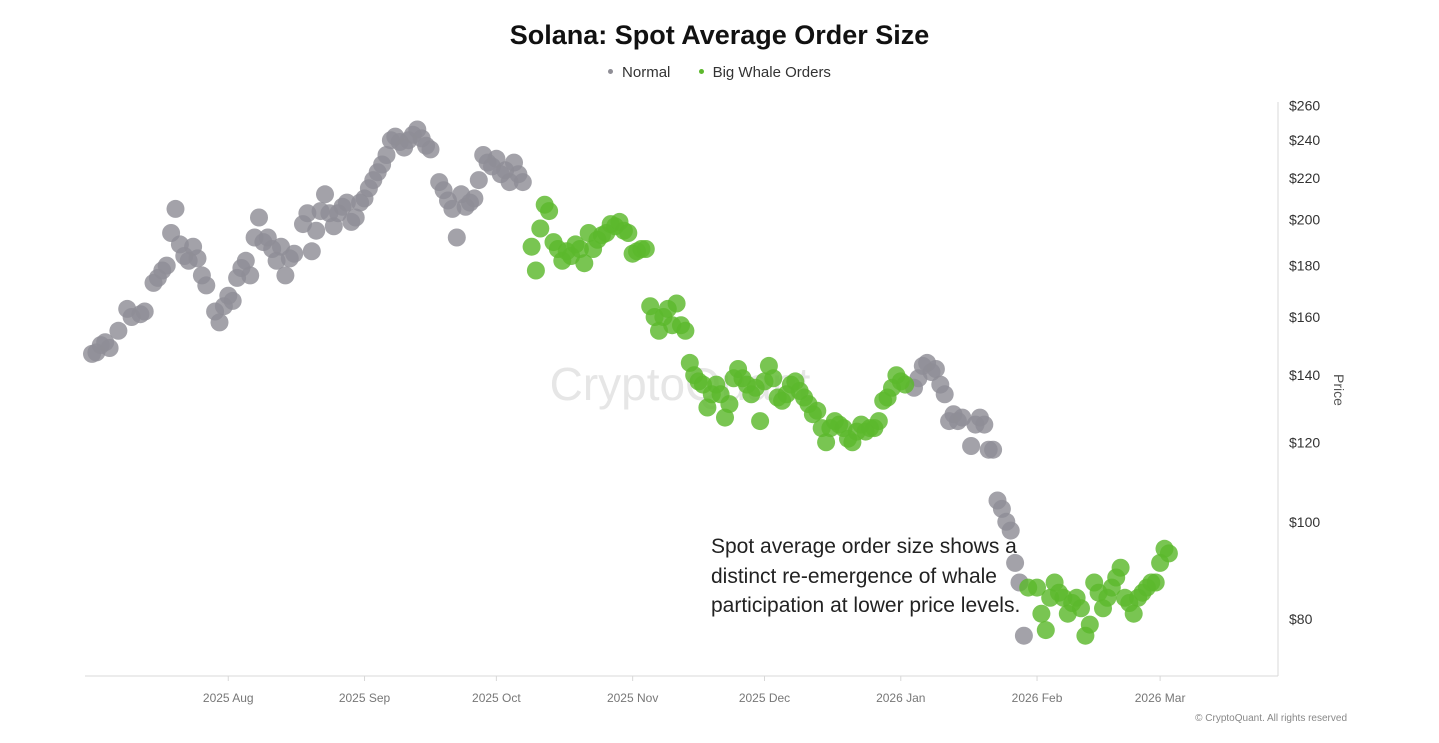  What do you see at coordinates (611, 71) in the screenshot?
I see `legend-marker-normal` at bounding box center [611, 71].